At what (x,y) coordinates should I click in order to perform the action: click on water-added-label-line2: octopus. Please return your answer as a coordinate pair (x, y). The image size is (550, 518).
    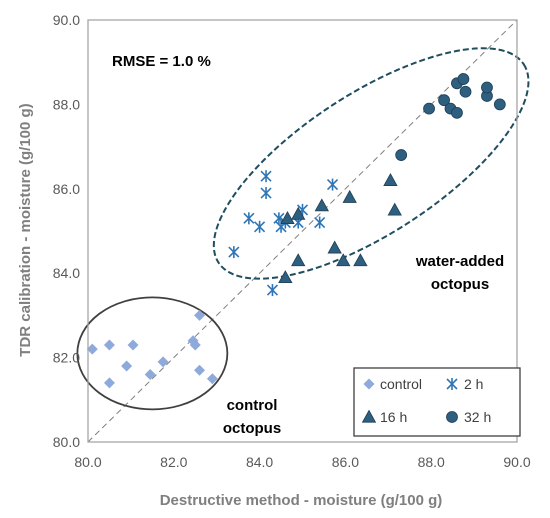
    Looking at the image, I should click on (460, 284).